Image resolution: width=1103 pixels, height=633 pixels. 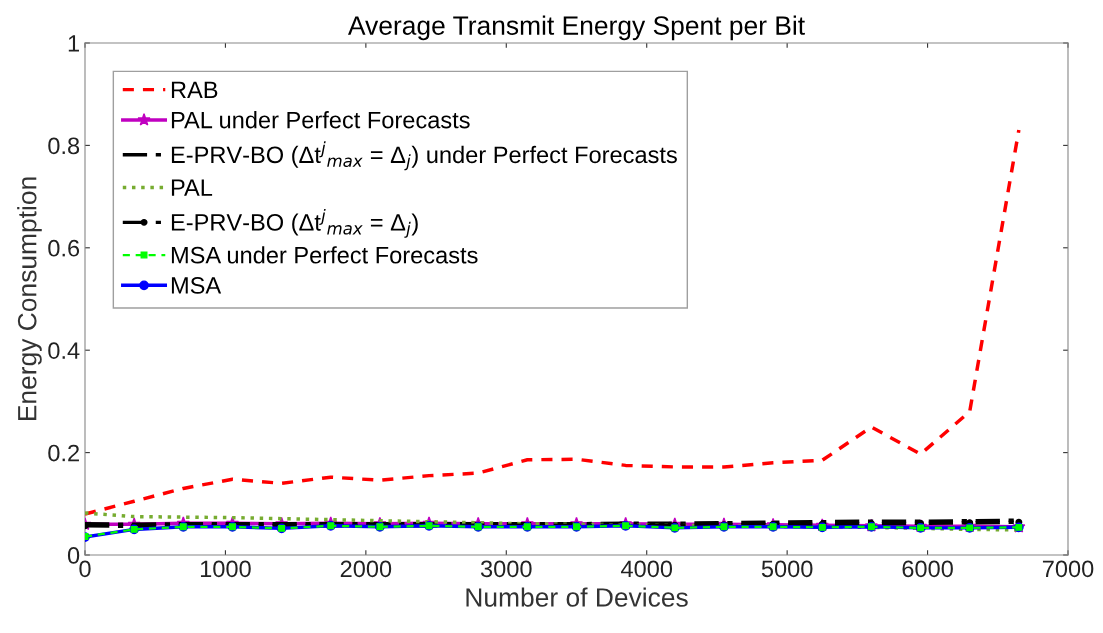 What do you see at coordinates (225, 569) in the screenshot?
I see `x-tick-label: 1000` at bounding box center [225, 569].